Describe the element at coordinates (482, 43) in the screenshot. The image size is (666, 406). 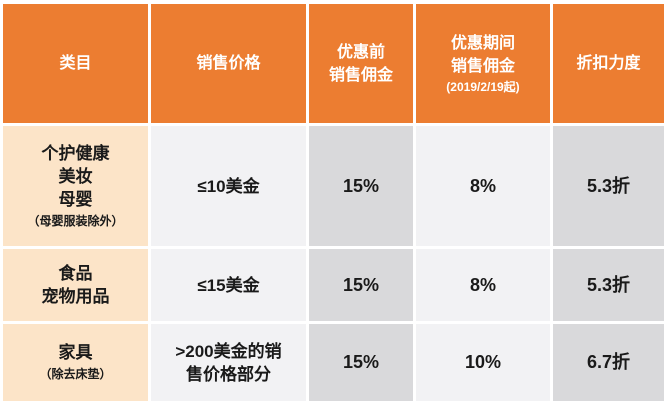
I see `header-during-line1: 优惠期间` at that location.